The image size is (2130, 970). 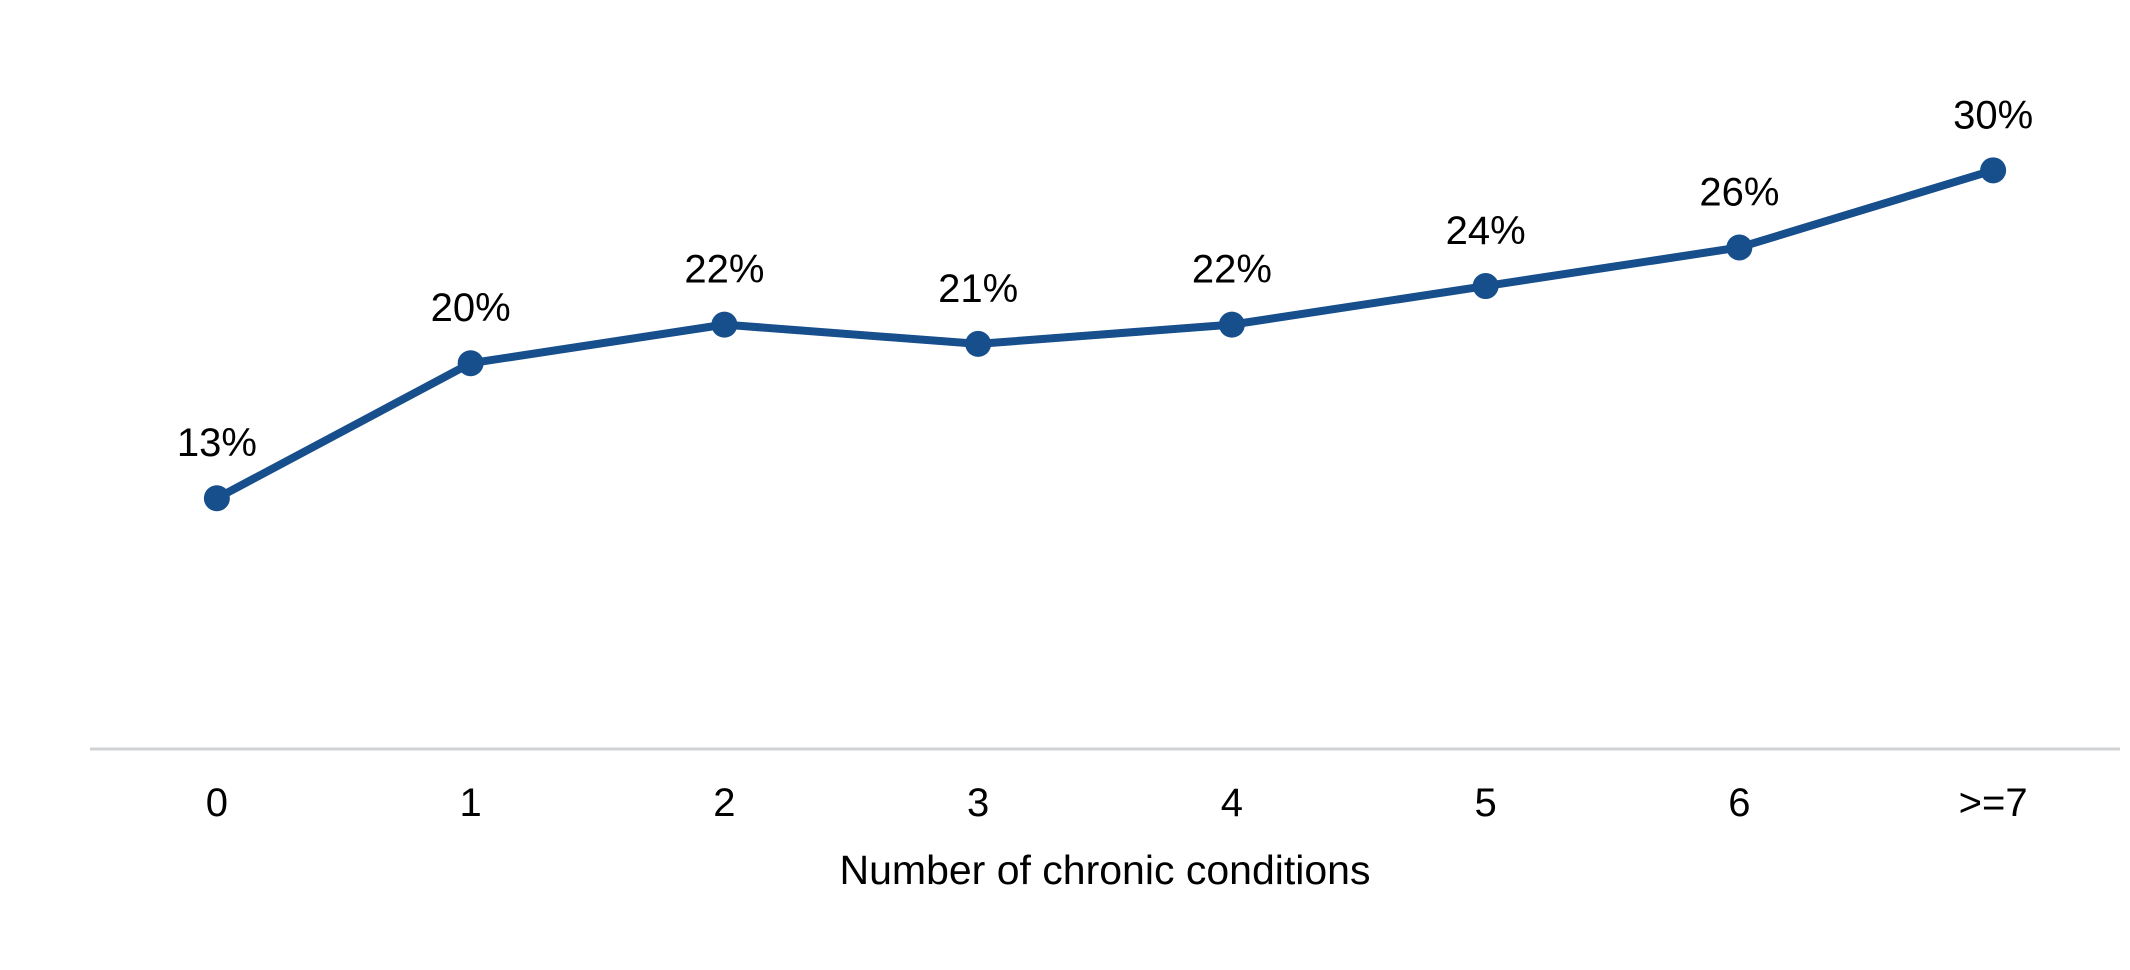 What do you see at coordinates (1486, 231) in the screenshot?
I see `data-label: 24%` at bounding box center [1486, 231].